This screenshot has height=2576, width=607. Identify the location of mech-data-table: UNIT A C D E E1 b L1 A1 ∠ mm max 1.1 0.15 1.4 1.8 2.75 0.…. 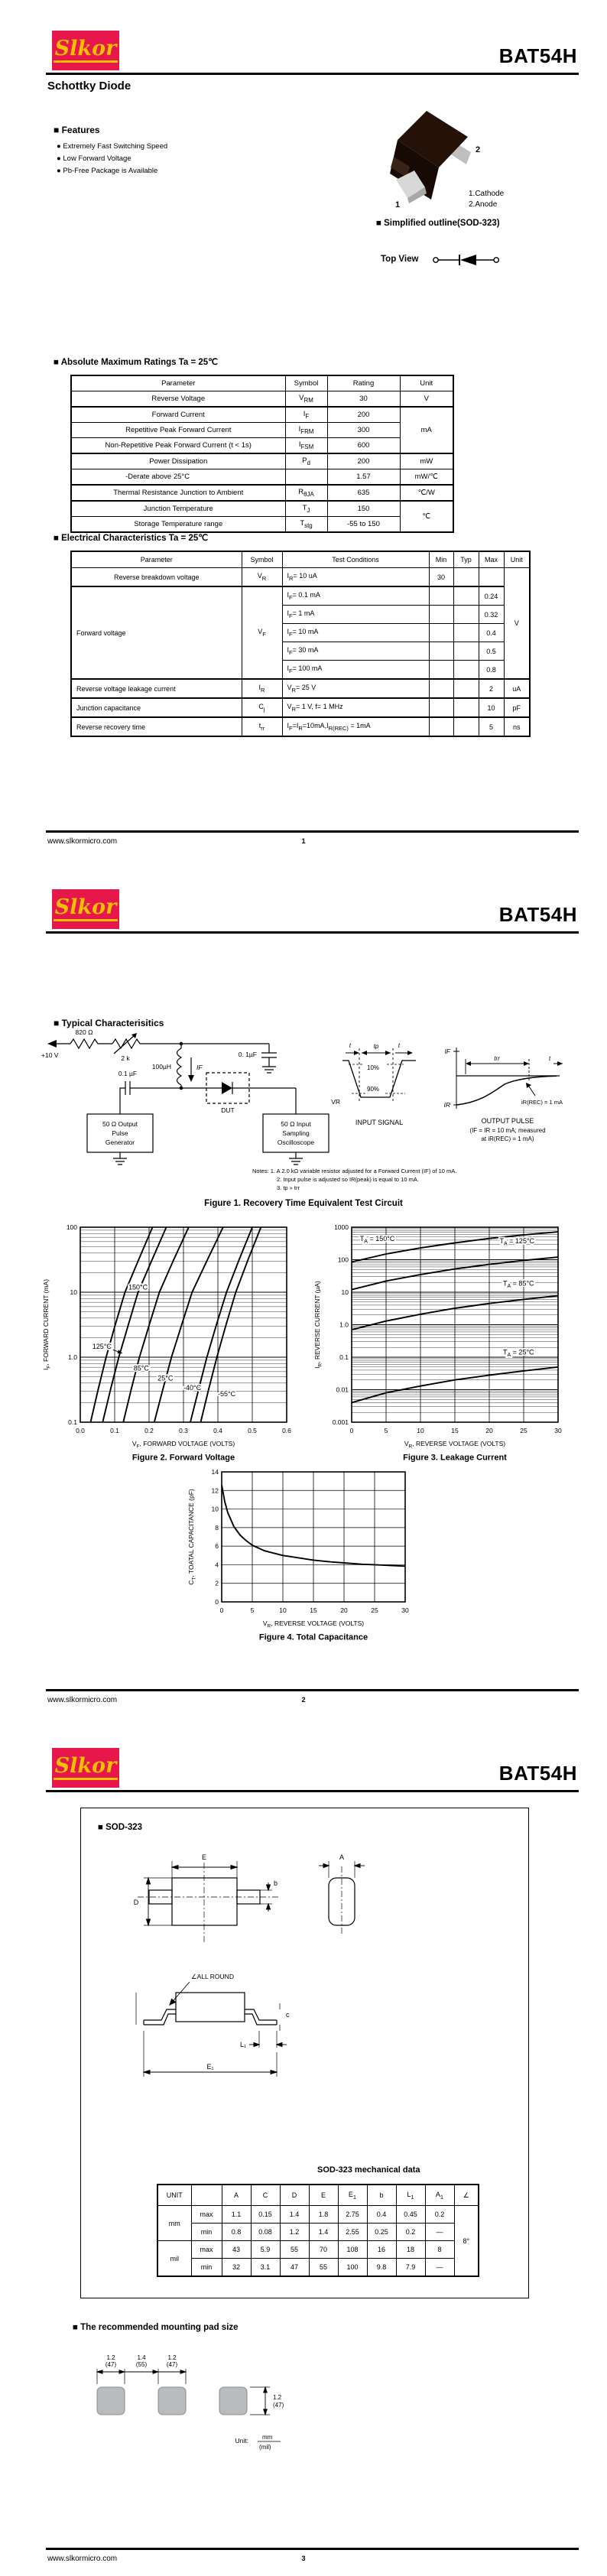
(318, 2230).